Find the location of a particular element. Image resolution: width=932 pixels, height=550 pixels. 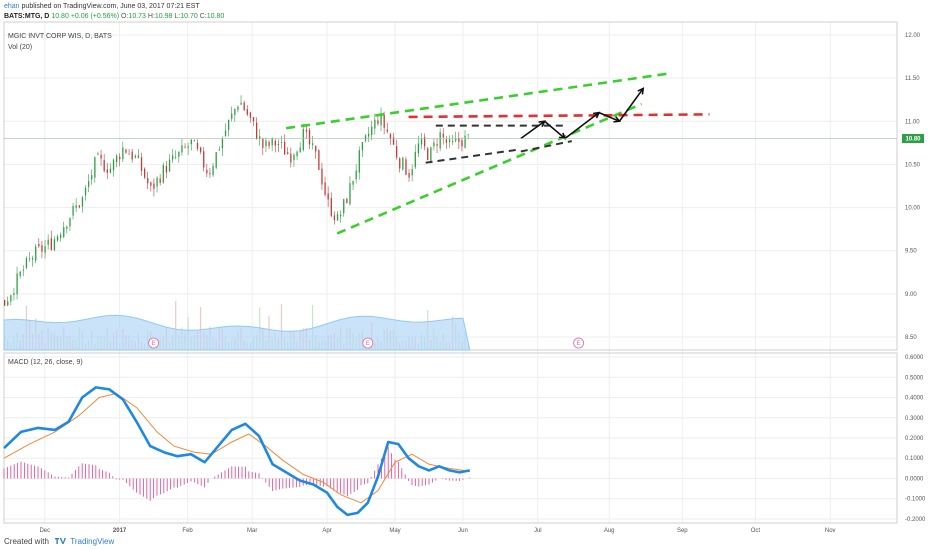

symbol-label: BATS:MTG, D is located at coordinates (27, 16).